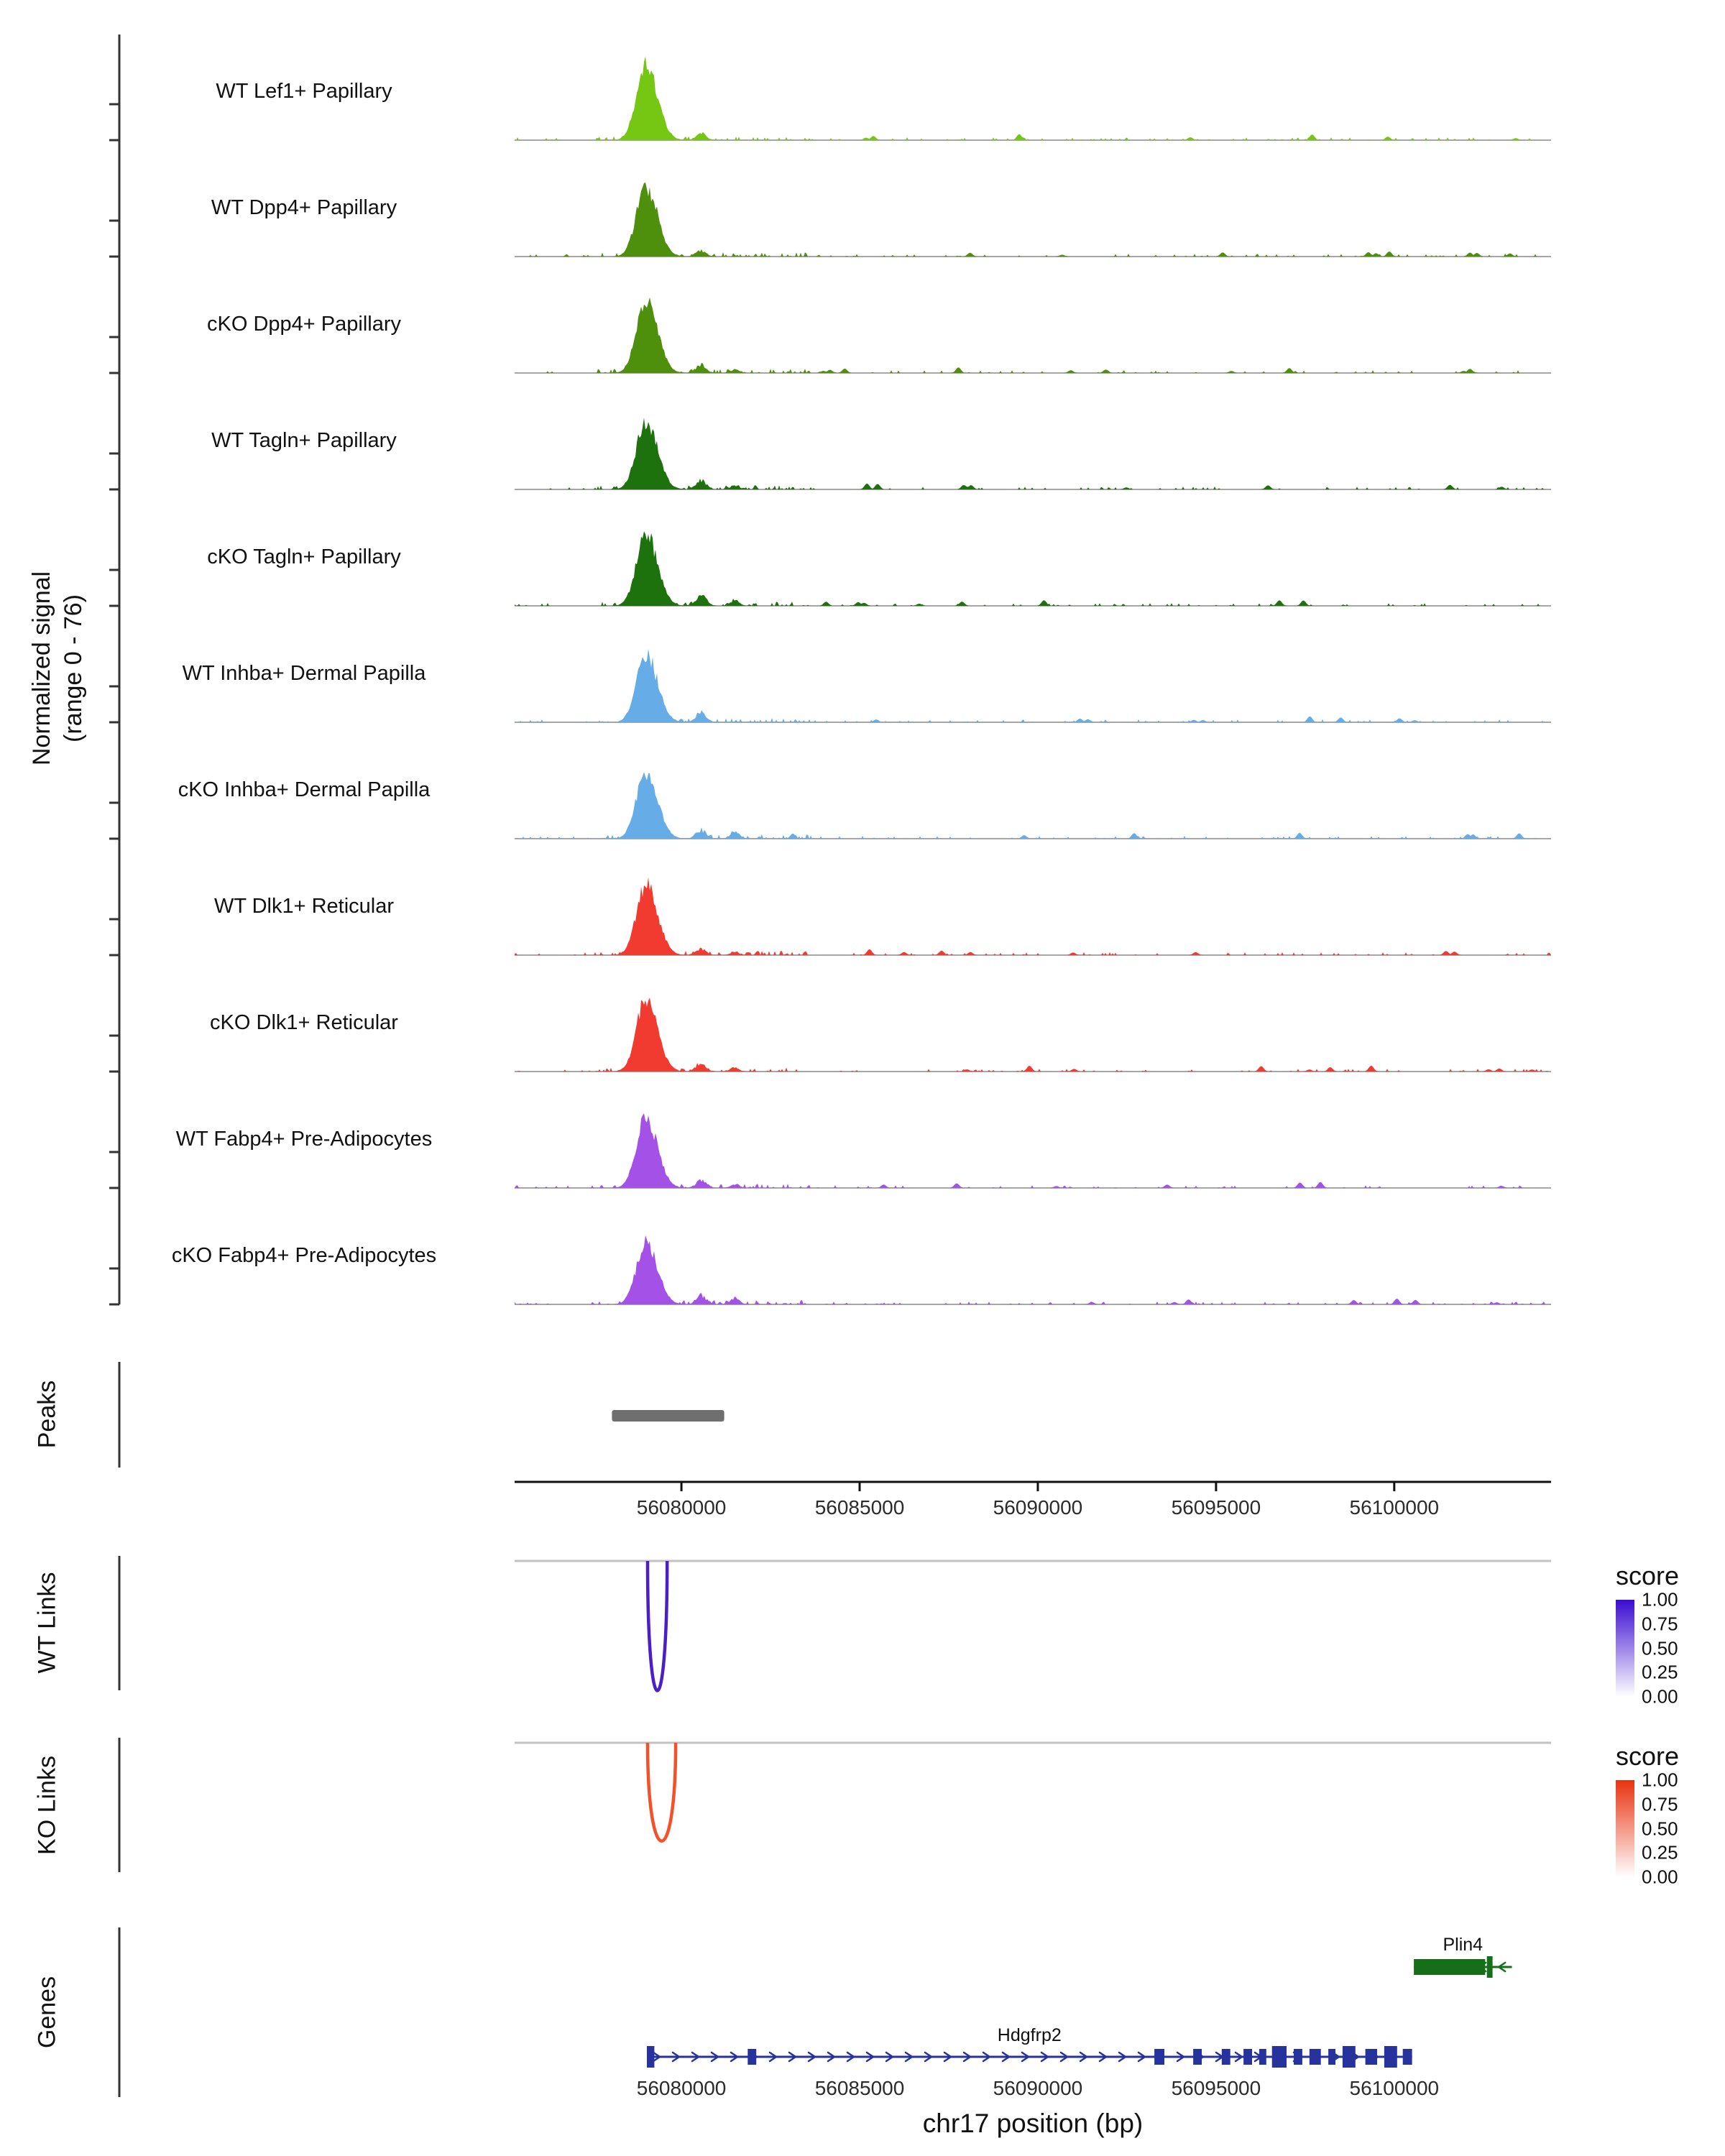  What do you see at coordinates (1463, 1945) in the screenshot?
I see `gene-label-Plin4: Plin4` at bounding box center [1463, 1945].